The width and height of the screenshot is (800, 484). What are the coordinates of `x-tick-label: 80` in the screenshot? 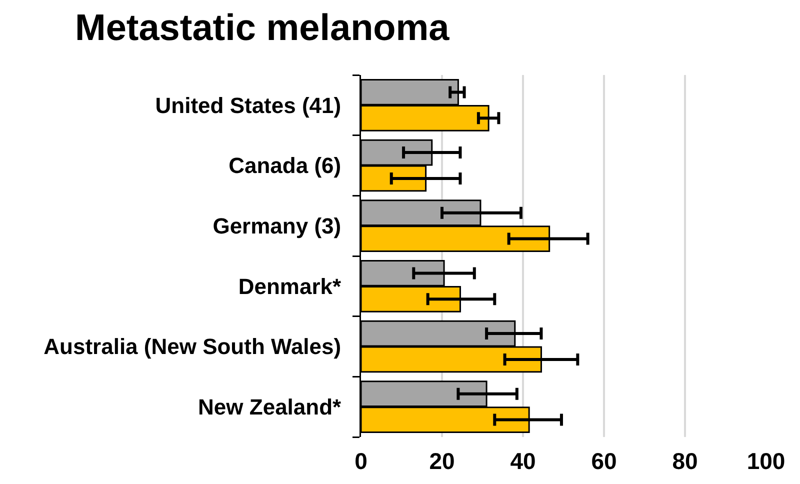 It's located at (685, 461).